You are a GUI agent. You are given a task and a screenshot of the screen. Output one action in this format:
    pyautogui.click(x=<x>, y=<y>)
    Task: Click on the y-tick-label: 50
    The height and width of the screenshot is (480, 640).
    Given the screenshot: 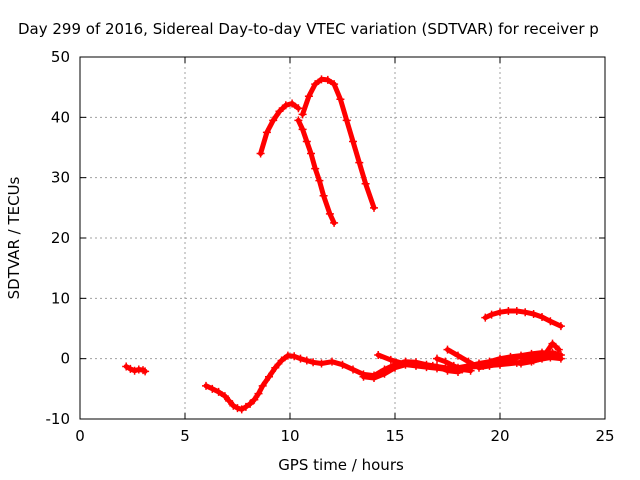 What is the action you would take?
    pyautogui.click(x=60, y=57)
    